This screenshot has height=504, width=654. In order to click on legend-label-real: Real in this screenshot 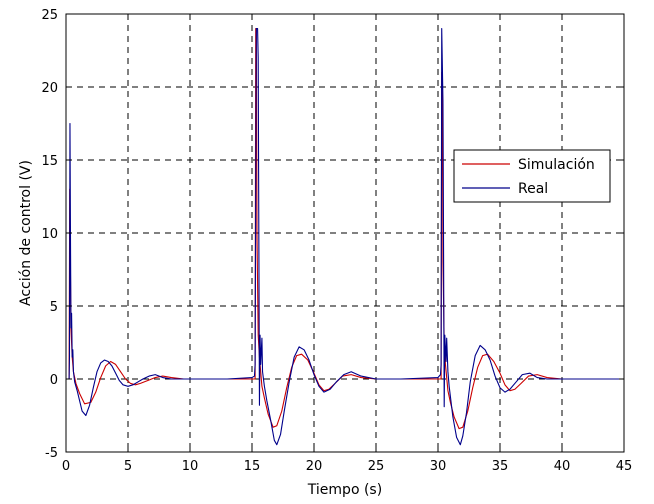, I will do `click(533, 189)`.